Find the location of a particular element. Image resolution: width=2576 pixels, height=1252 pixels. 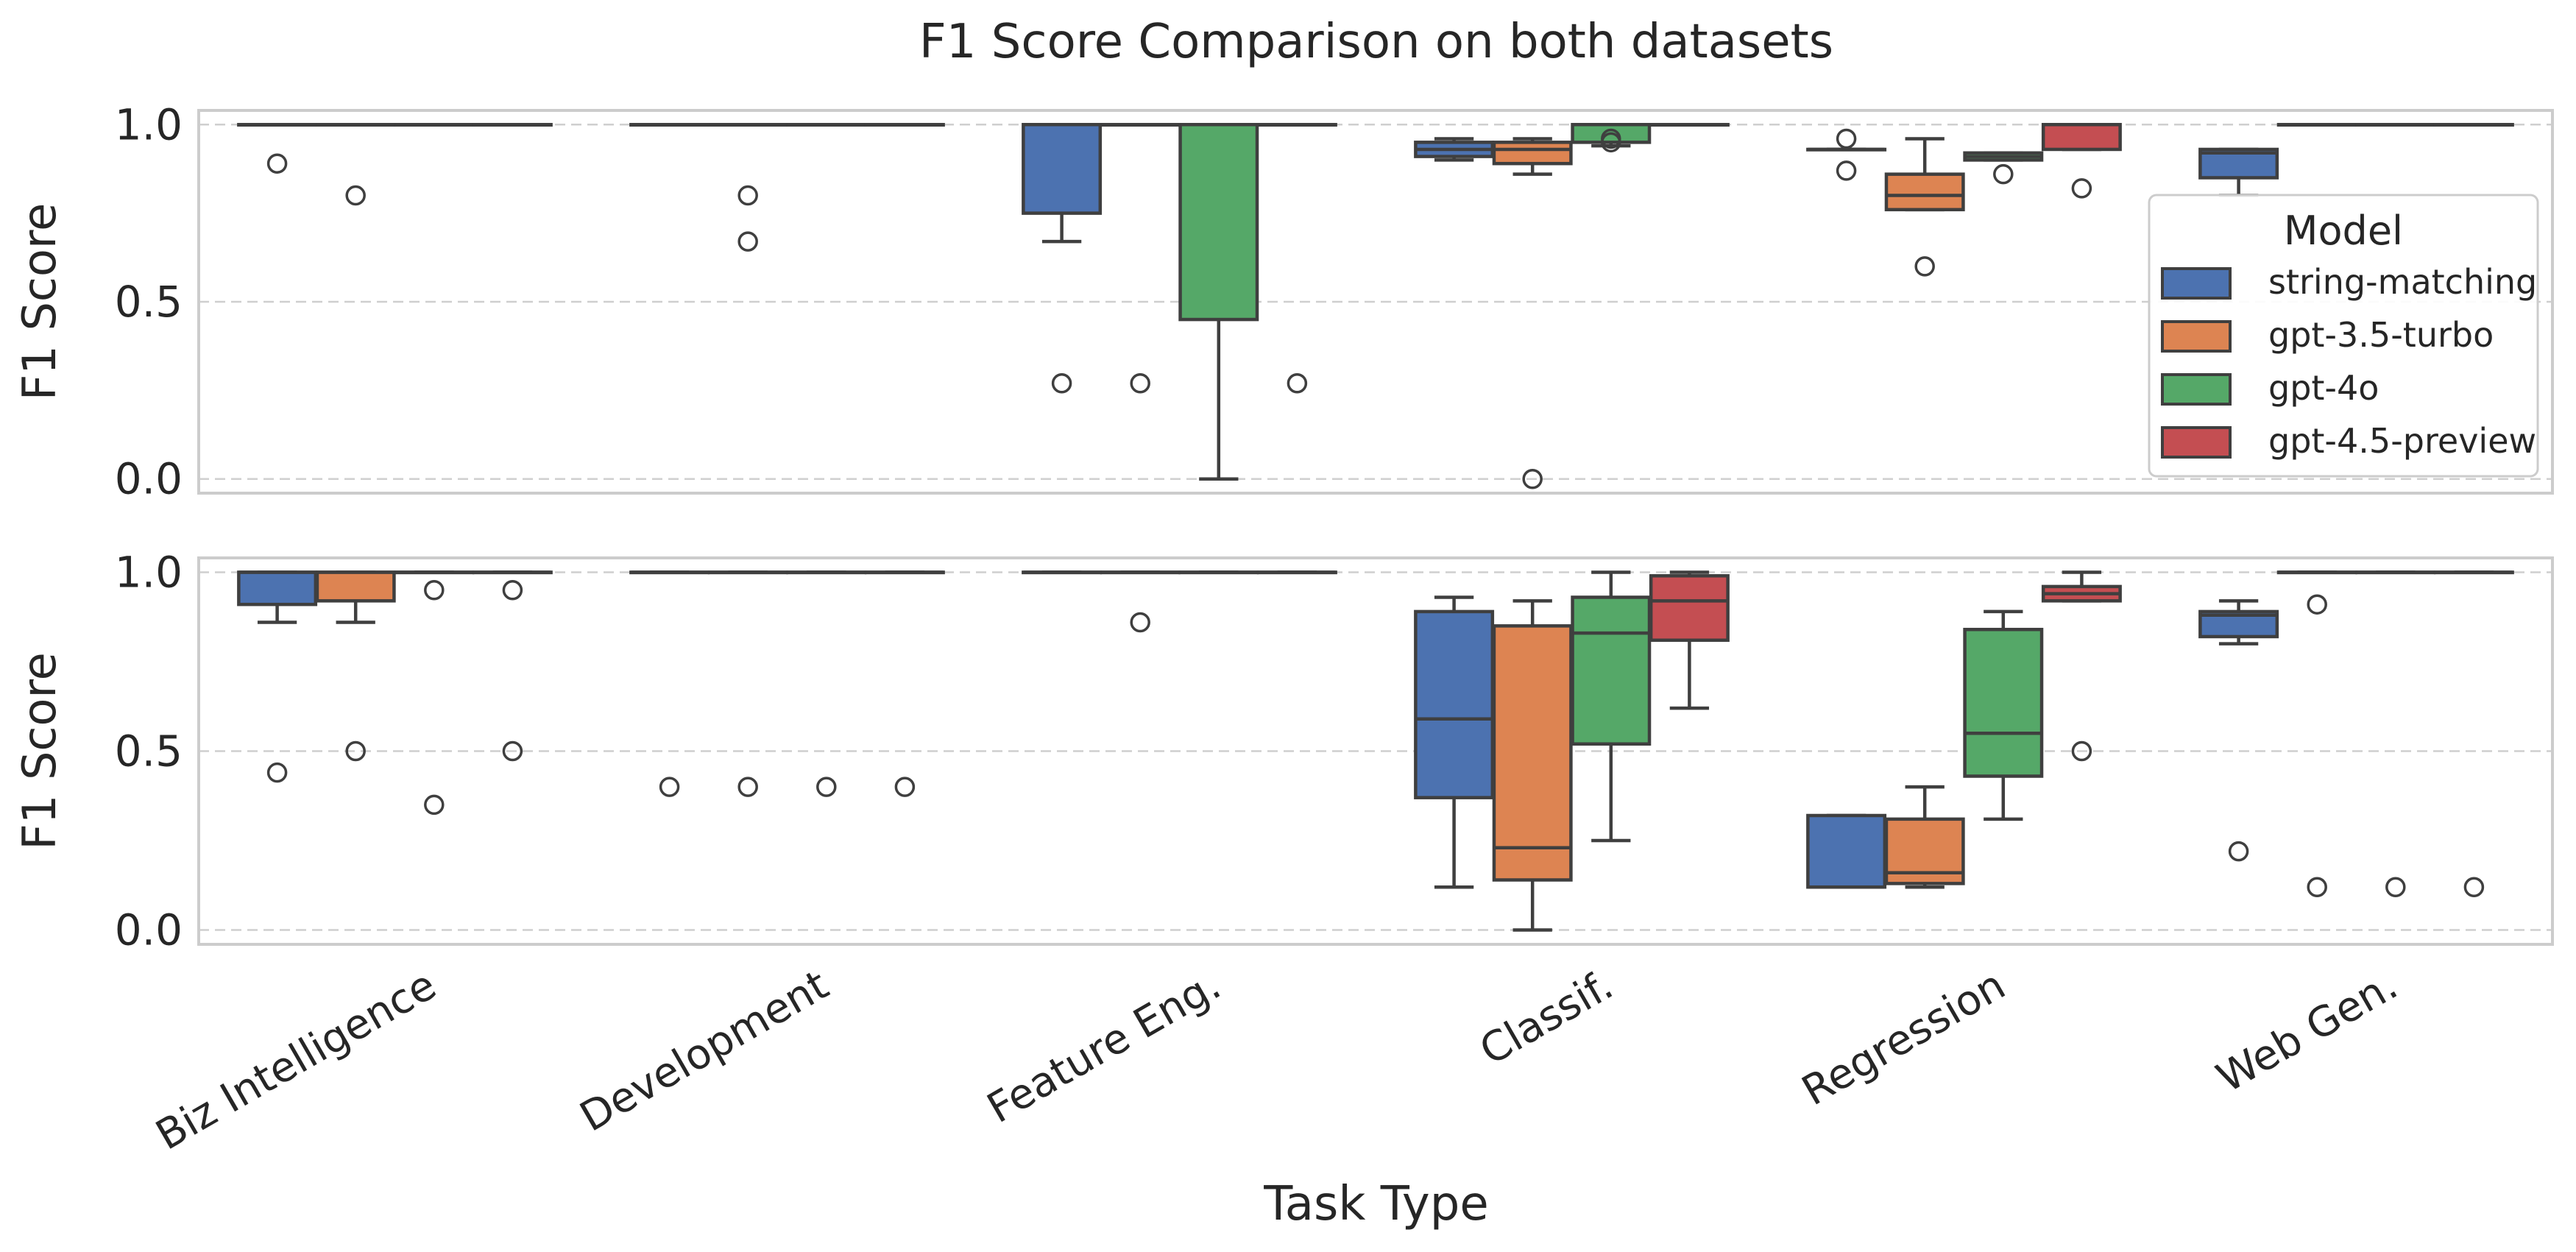

y-tick-label: 0.5 is located at coordinates (149, 302).